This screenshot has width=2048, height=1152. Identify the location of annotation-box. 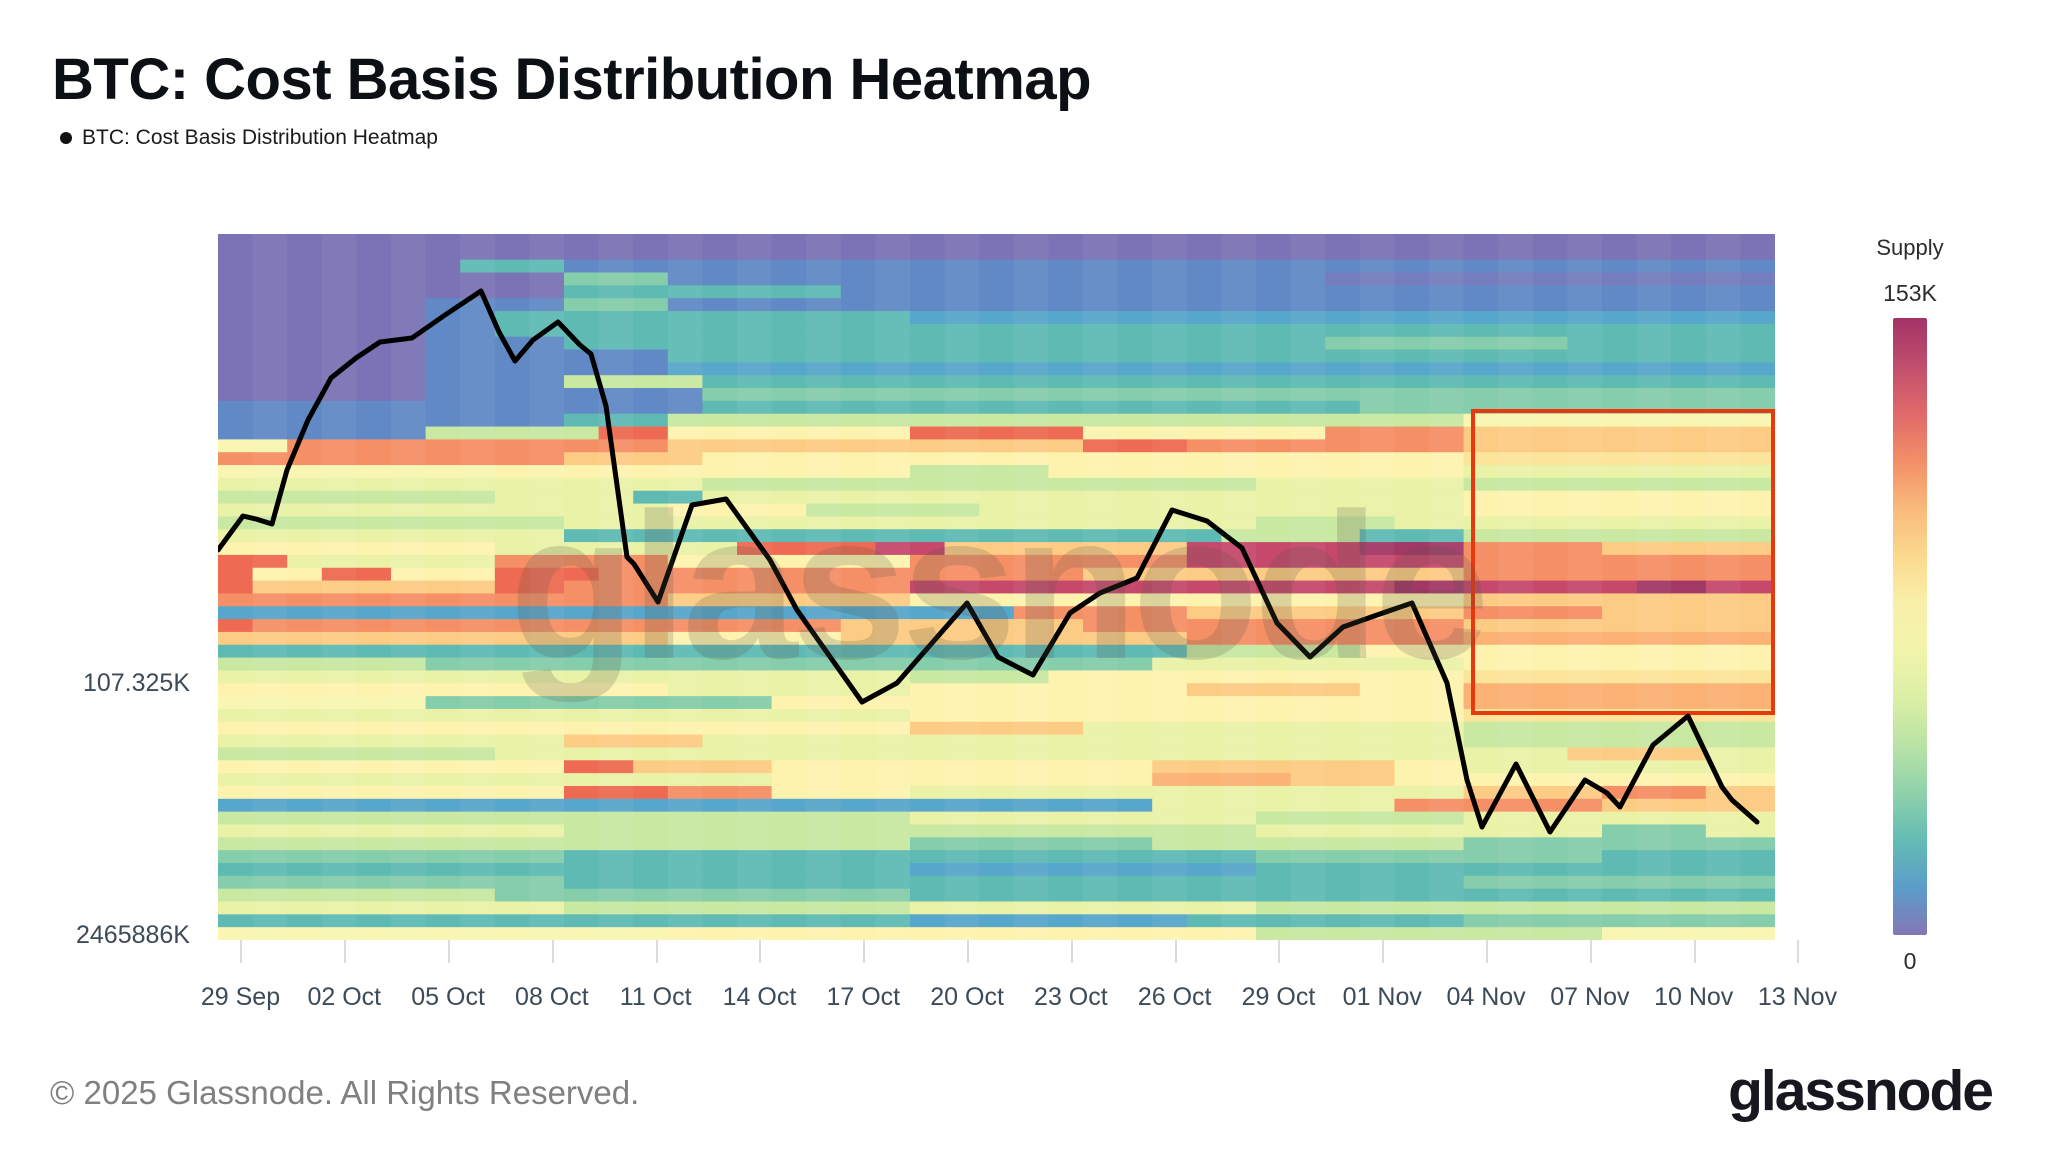
(1623, 562).